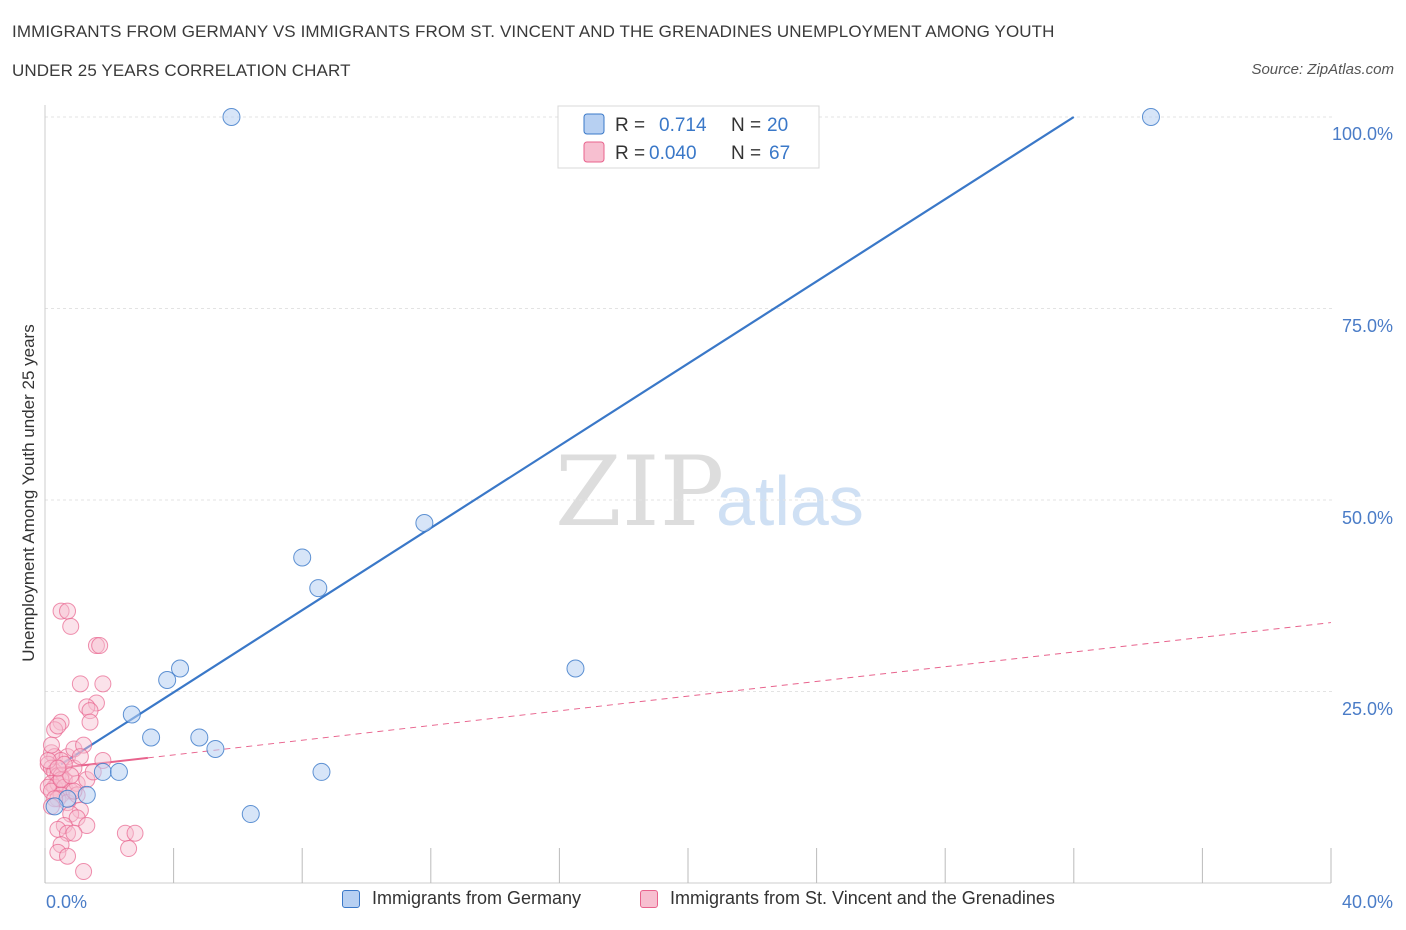 The height and width of the screenshot is (930, 1406). I want to click on x-tick-label: 0.0%, so click(66, 902).